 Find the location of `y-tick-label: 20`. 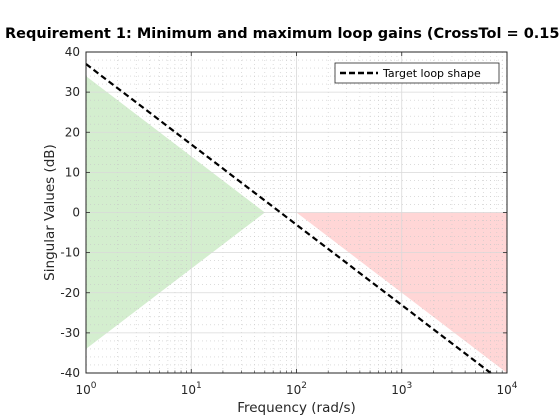

y-tick-label: 20 is located at coordinates (72, 132).